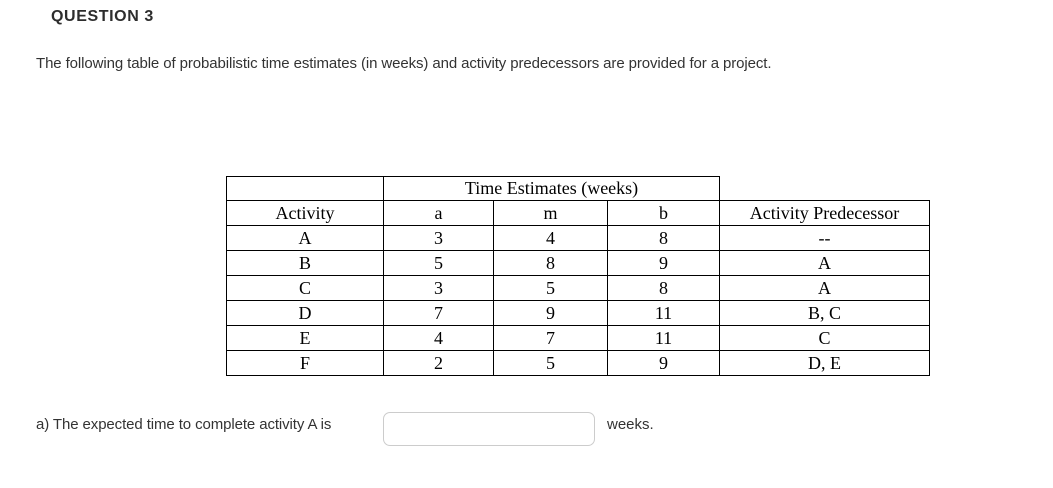 This screenshot has width=1053, height=488. What do you see at coordinates (550, 213) in the screenshot?
I see `column-header-m: m` at bounding box center [550, 213].